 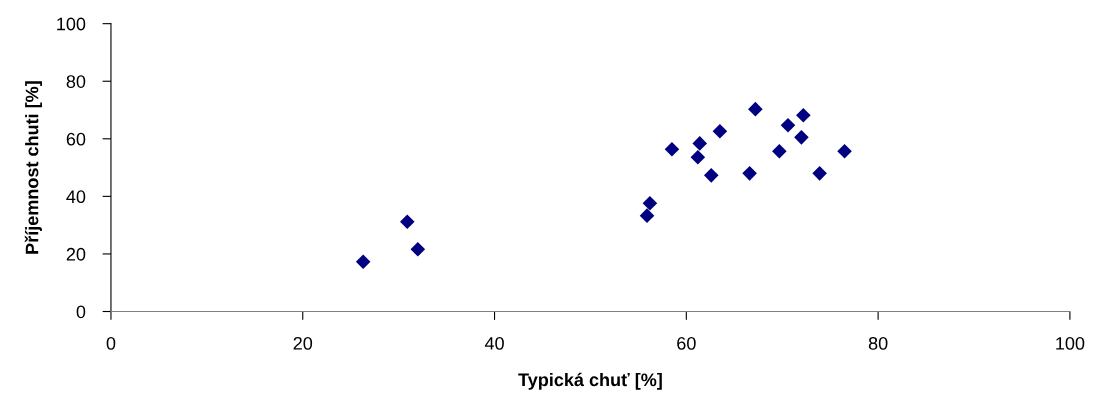 I want to click on x-tick-label: 80, so click(x=878, y=343).